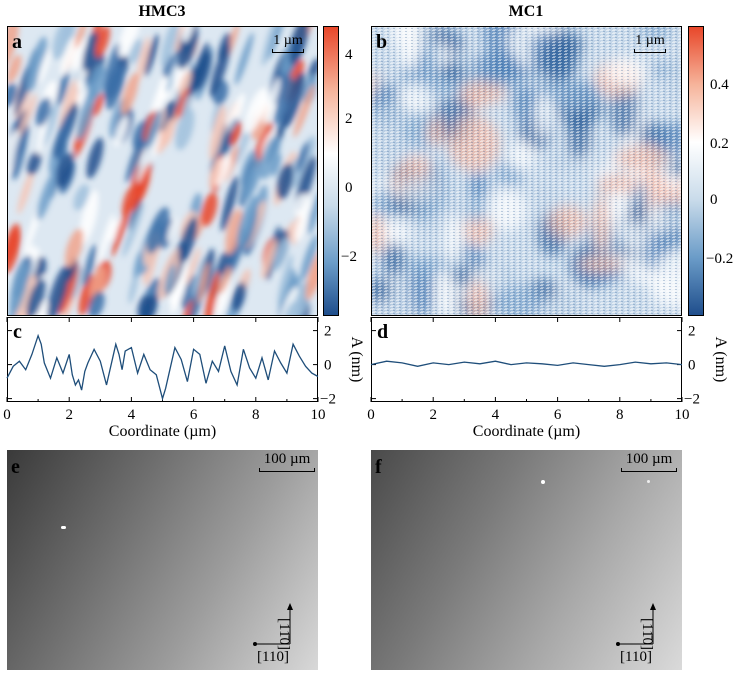  Describe the element at coordinates (526, 560) in the screenshot. I see `optical-image-mc1` at that location.